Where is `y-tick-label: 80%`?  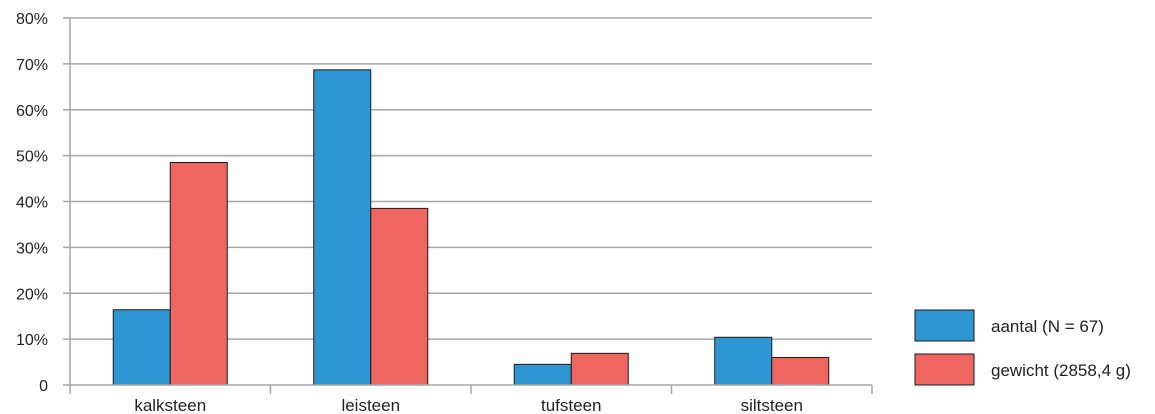 y-tick-label: 80% is located at coordinates (32, 19).